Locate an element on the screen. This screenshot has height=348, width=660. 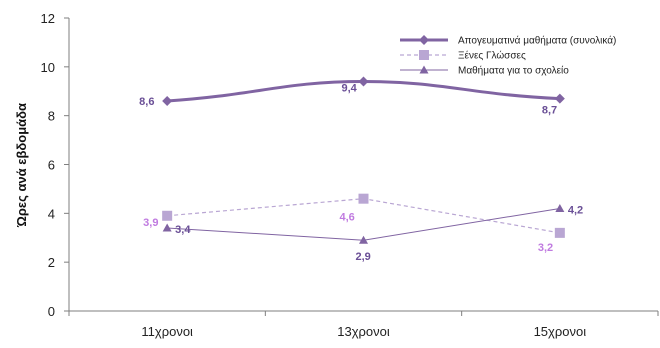
y-tick-label: 0 is located at coordinates (51, 311).